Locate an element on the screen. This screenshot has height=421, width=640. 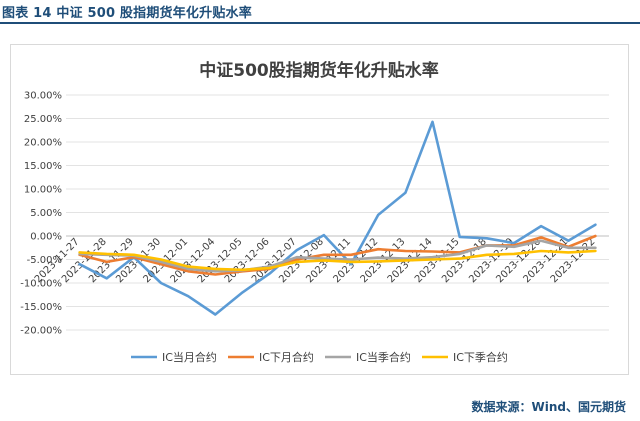
legend-label: IC当月合约 is located at coordinates (189, 357).